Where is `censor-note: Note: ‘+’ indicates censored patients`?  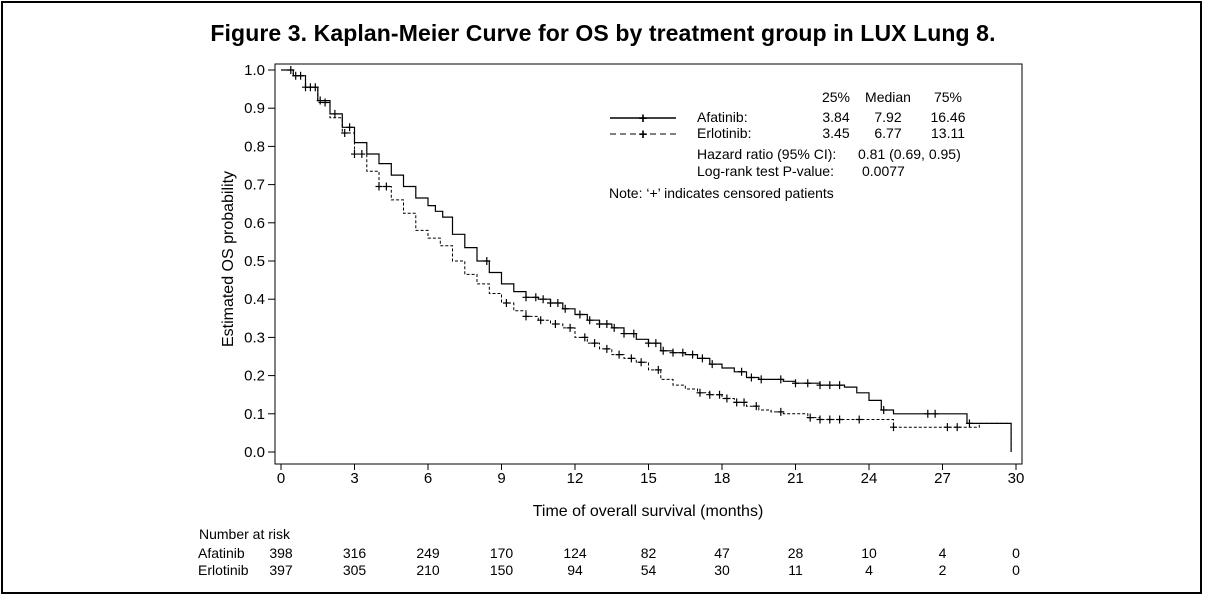 censor-note: Note: ‘+’ indicates censored patients is located at coordinates (721, 193).